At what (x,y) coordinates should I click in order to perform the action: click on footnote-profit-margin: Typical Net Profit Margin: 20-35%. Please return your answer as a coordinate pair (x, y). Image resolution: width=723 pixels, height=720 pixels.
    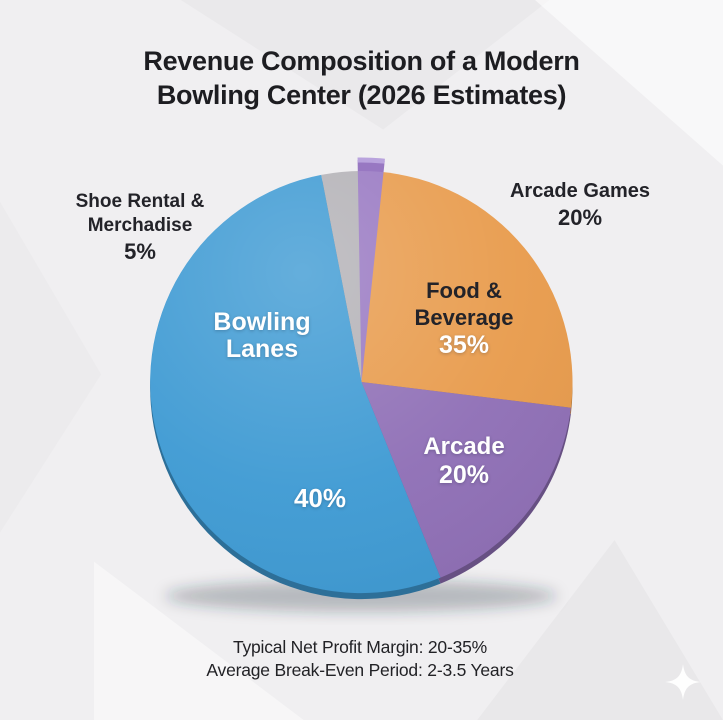
    Looking at the image, I should click on (360, 647).